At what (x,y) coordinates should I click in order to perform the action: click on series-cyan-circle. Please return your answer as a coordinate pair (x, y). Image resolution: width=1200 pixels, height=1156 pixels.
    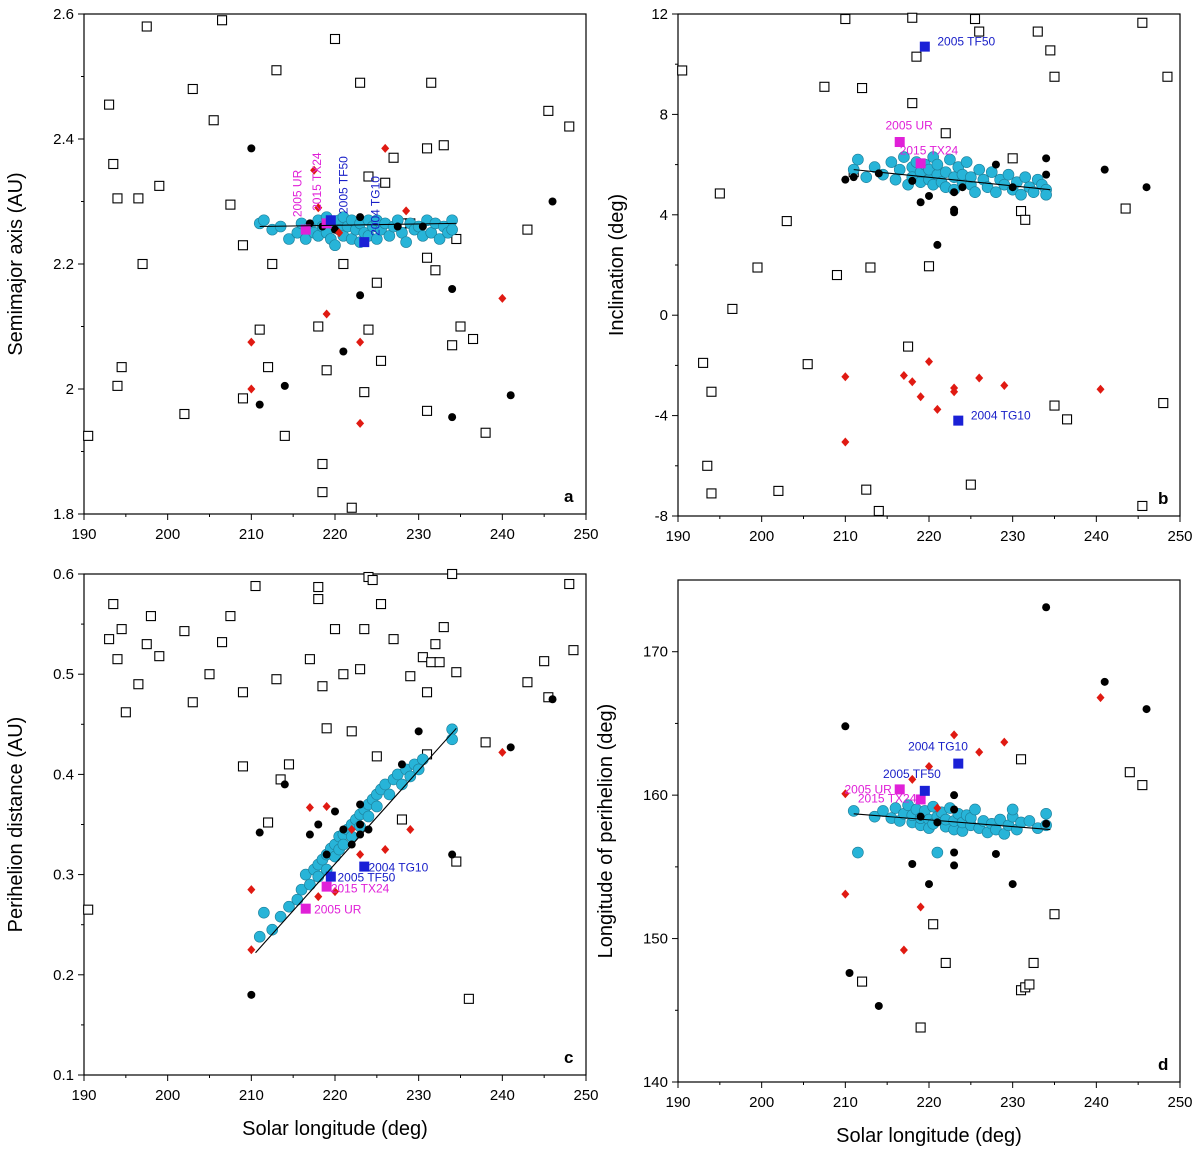
    Looking at the image, I should click on (949, 829).